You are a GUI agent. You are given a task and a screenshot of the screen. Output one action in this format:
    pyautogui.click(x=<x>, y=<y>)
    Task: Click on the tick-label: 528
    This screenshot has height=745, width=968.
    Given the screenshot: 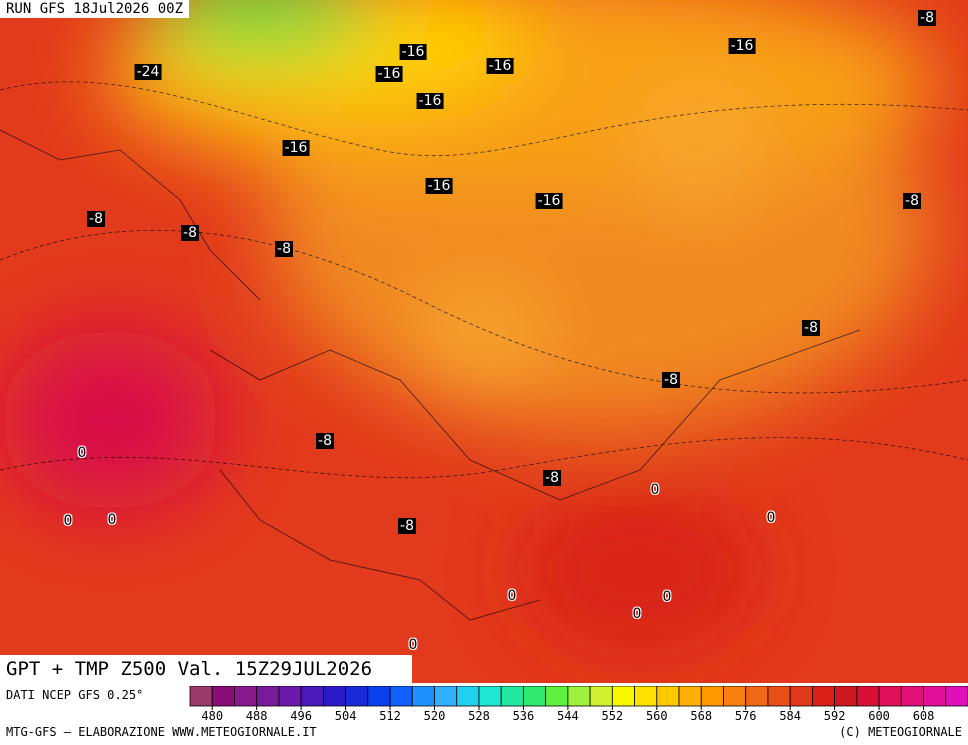 What is the action you would take?
    pyautogui.click(x=479, y=716)
    